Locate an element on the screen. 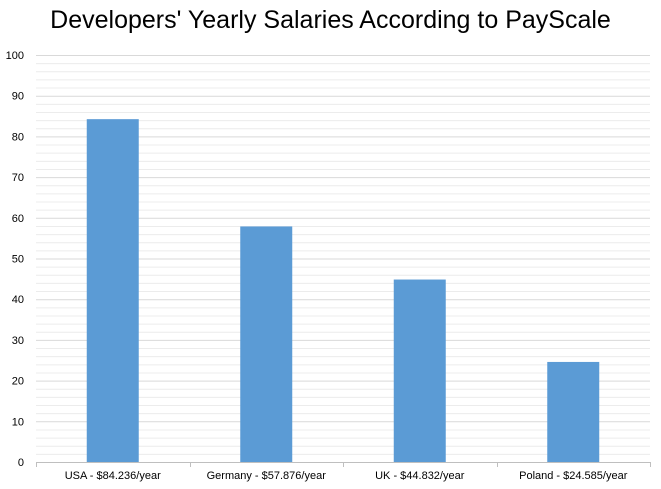  x-tick-label: Poland - $24.585/year is located at coordinates (573, 476).